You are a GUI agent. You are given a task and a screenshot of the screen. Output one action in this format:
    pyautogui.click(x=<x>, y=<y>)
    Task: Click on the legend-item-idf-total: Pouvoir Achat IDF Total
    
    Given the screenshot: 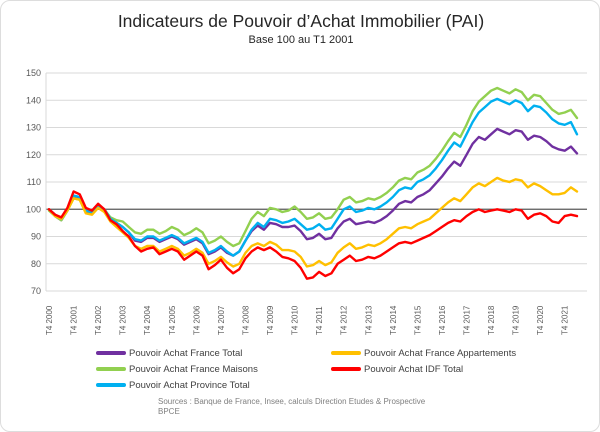 What is the action you would take?
    pyautogui.click(x=397, y=369)
    